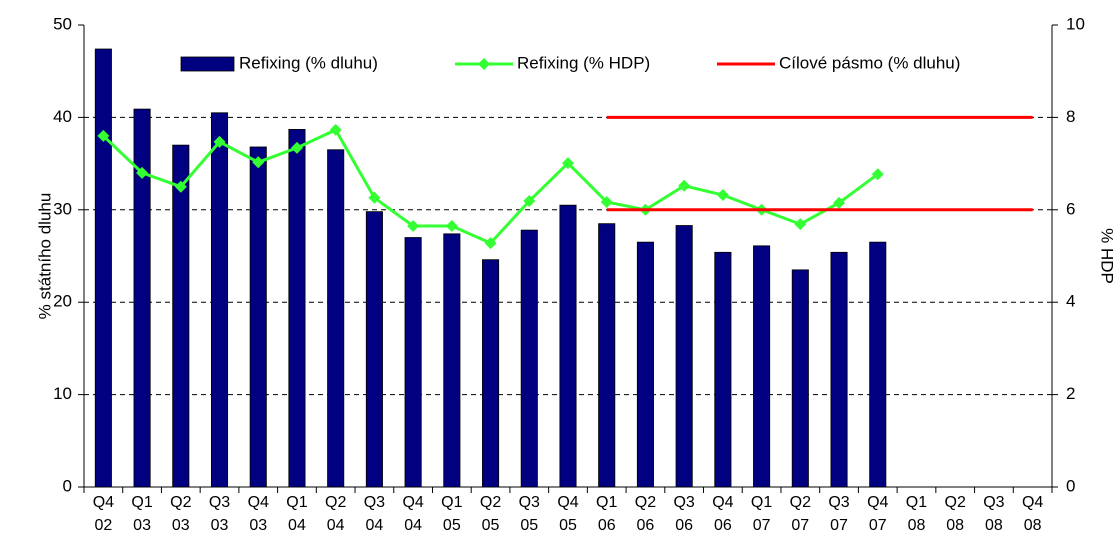 This screenshot has height=555, width=1120. I want to click on x-tick-label-box: Q2 06, so click(645, 514).